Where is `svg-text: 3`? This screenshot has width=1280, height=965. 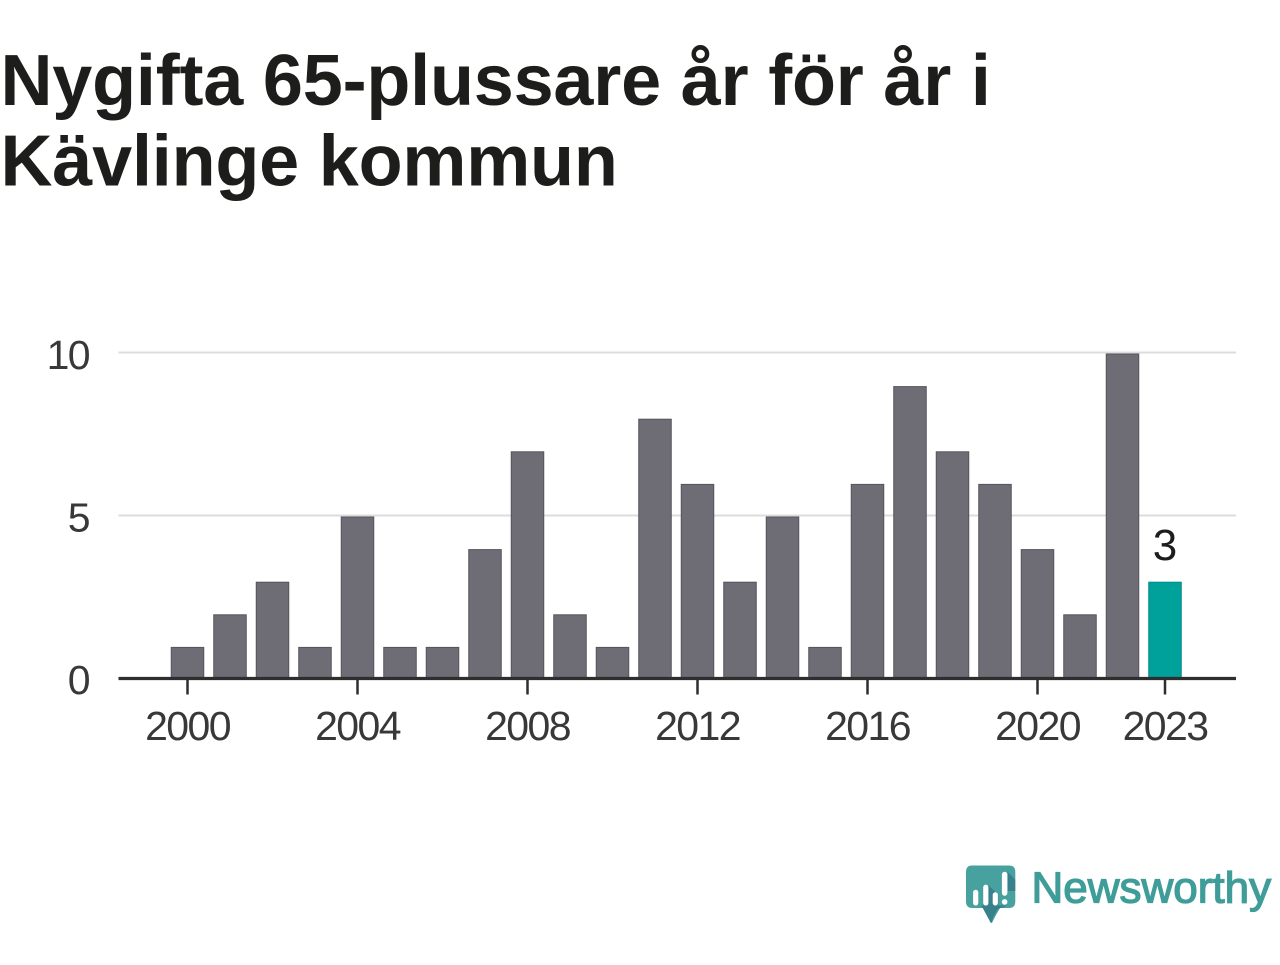
svg-text: 3 is located at coordinates (1165, 545).